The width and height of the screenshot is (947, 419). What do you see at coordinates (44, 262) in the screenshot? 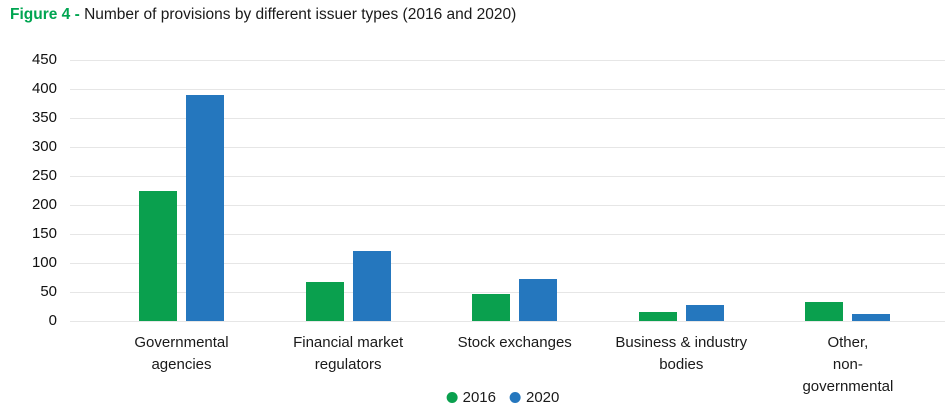
I see `y-axis-tick-label: 100` at bounding box center [44, 262].